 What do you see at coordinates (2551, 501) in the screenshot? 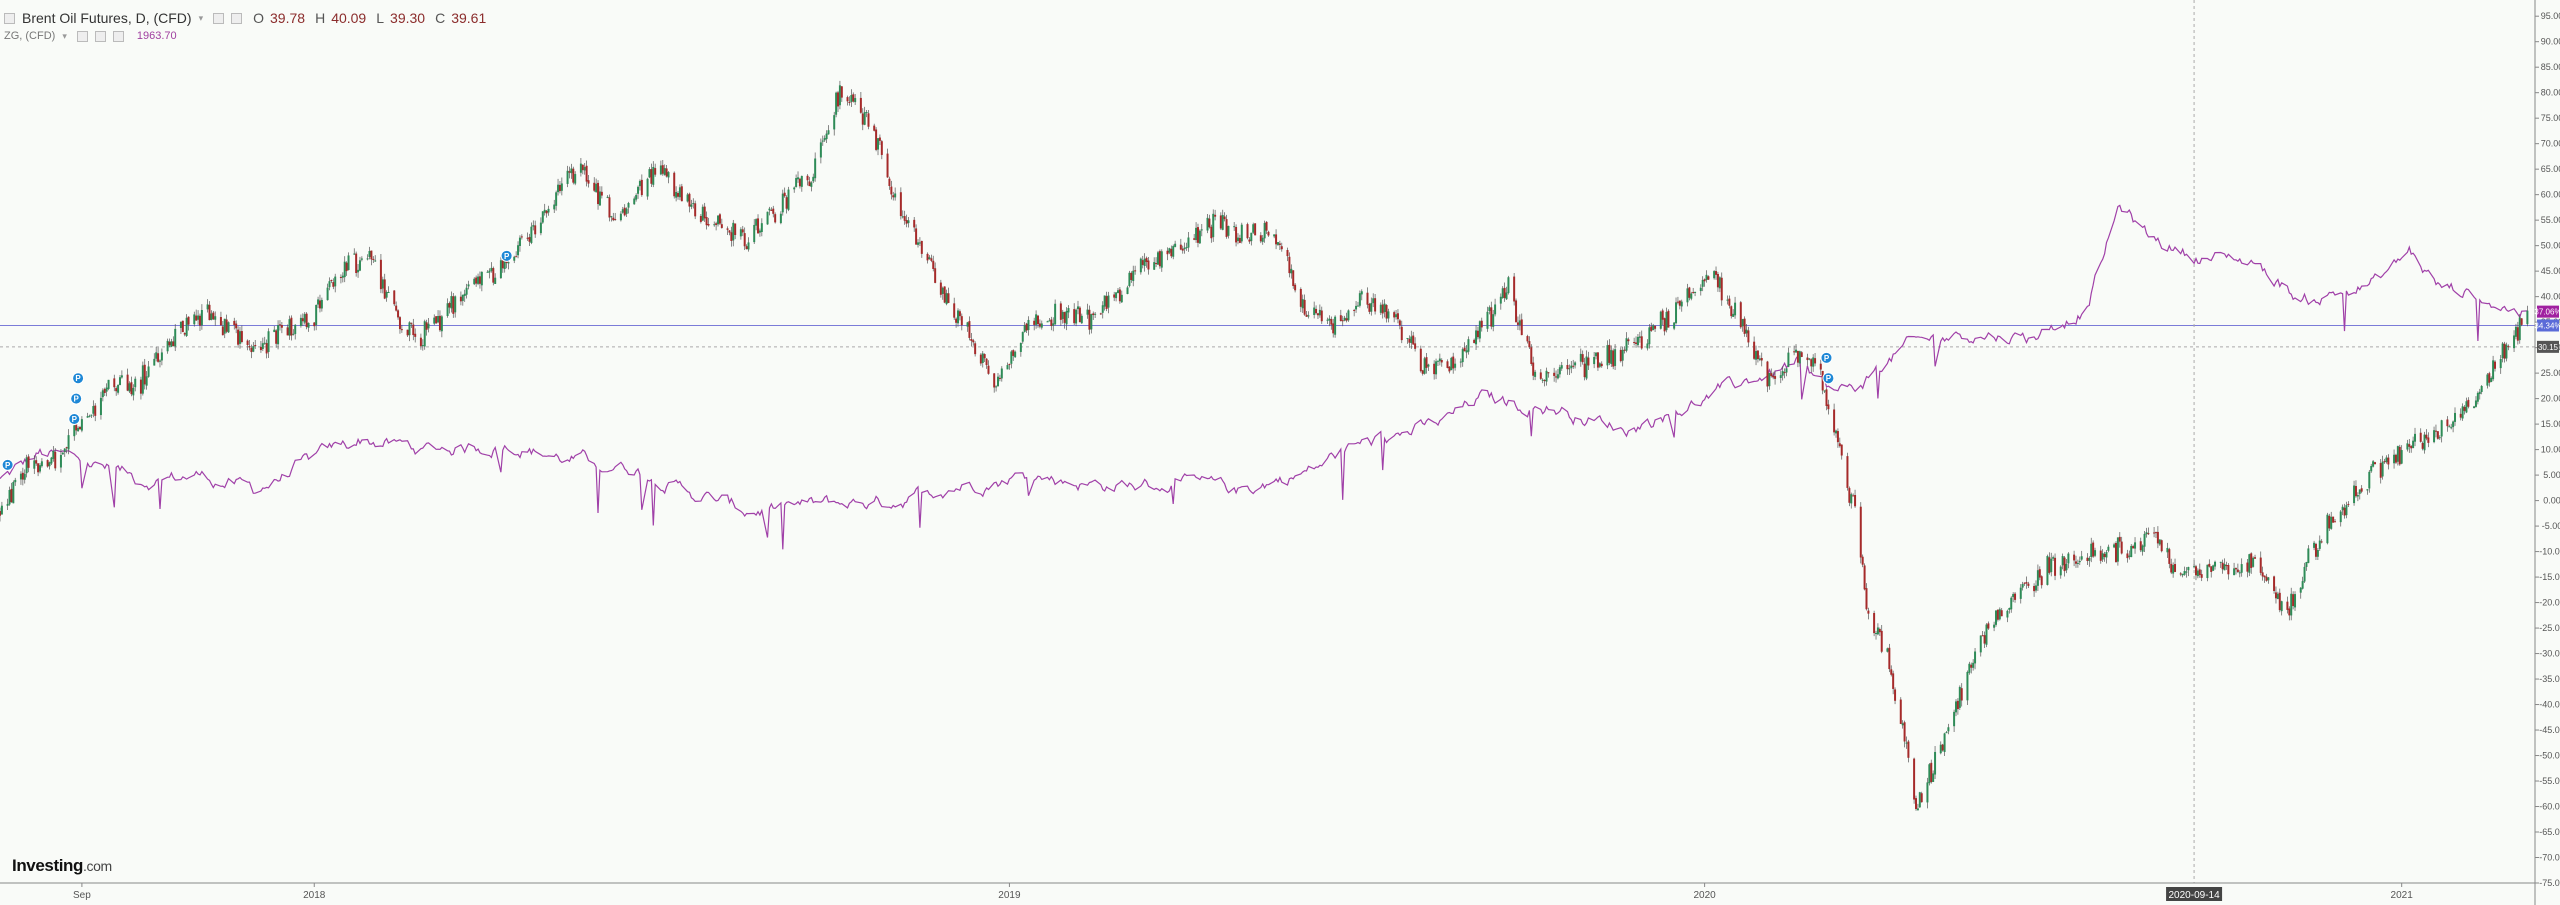
I see `y-tick-label: 0.00%` at bounding box center [2551, 501].